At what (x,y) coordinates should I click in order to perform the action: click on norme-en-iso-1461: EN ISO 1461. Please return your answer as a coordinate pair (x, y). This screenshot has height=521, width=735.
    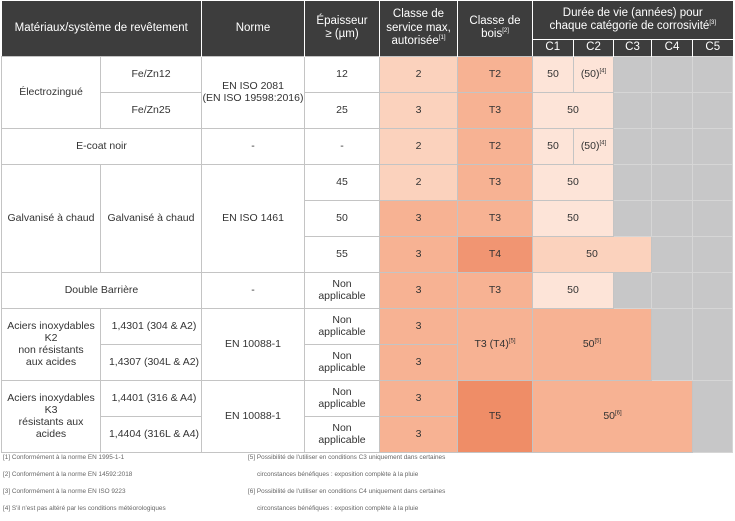
    Looking at the image, I should click on (253, 218).